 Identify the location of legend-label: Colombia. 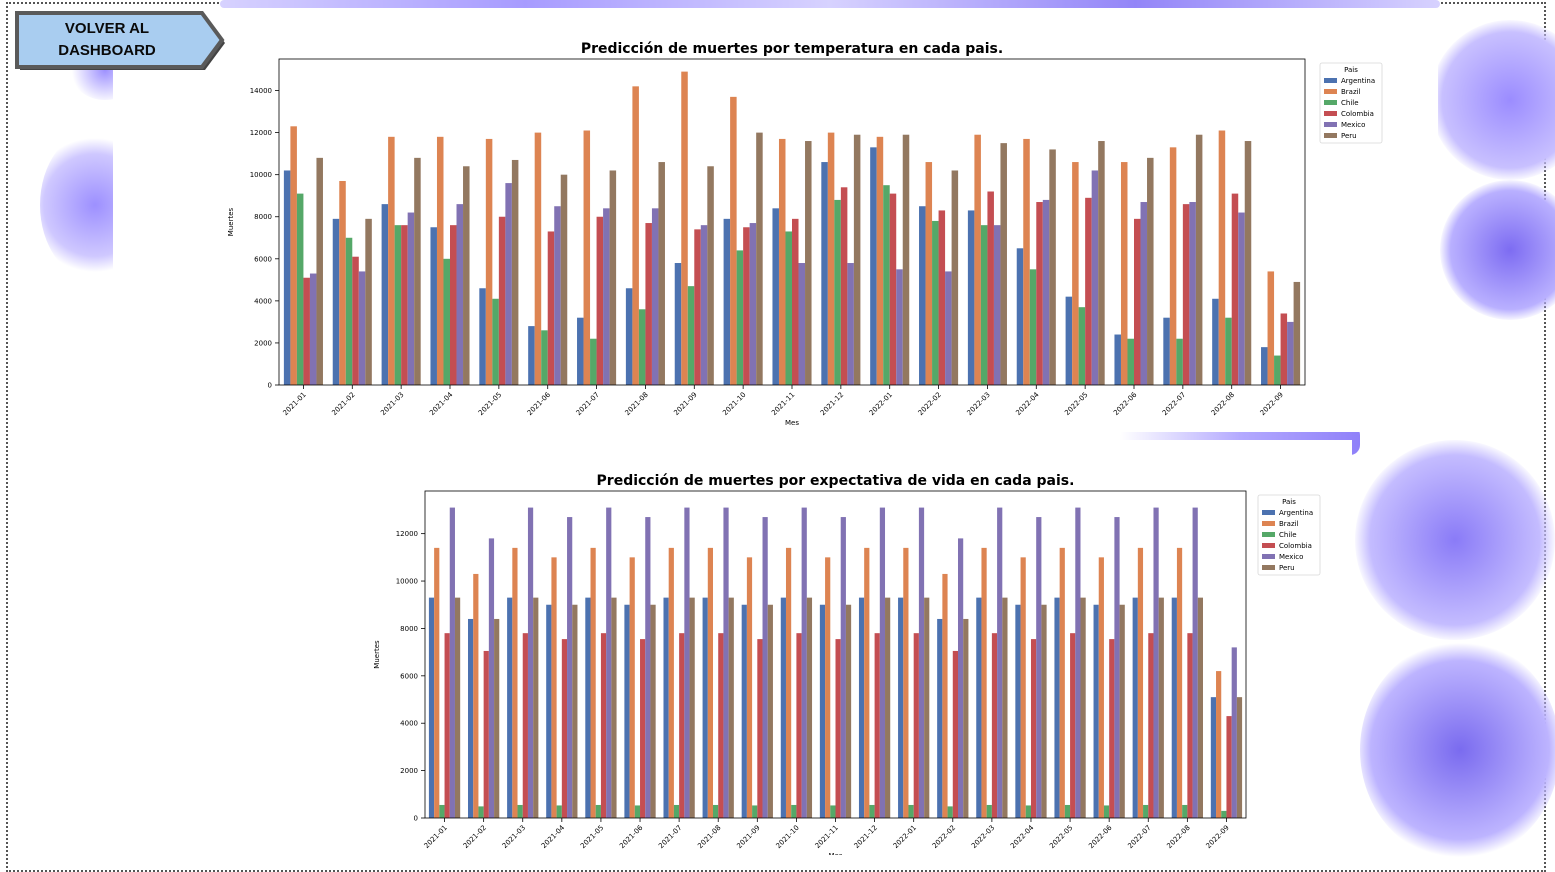
(1357, 114).